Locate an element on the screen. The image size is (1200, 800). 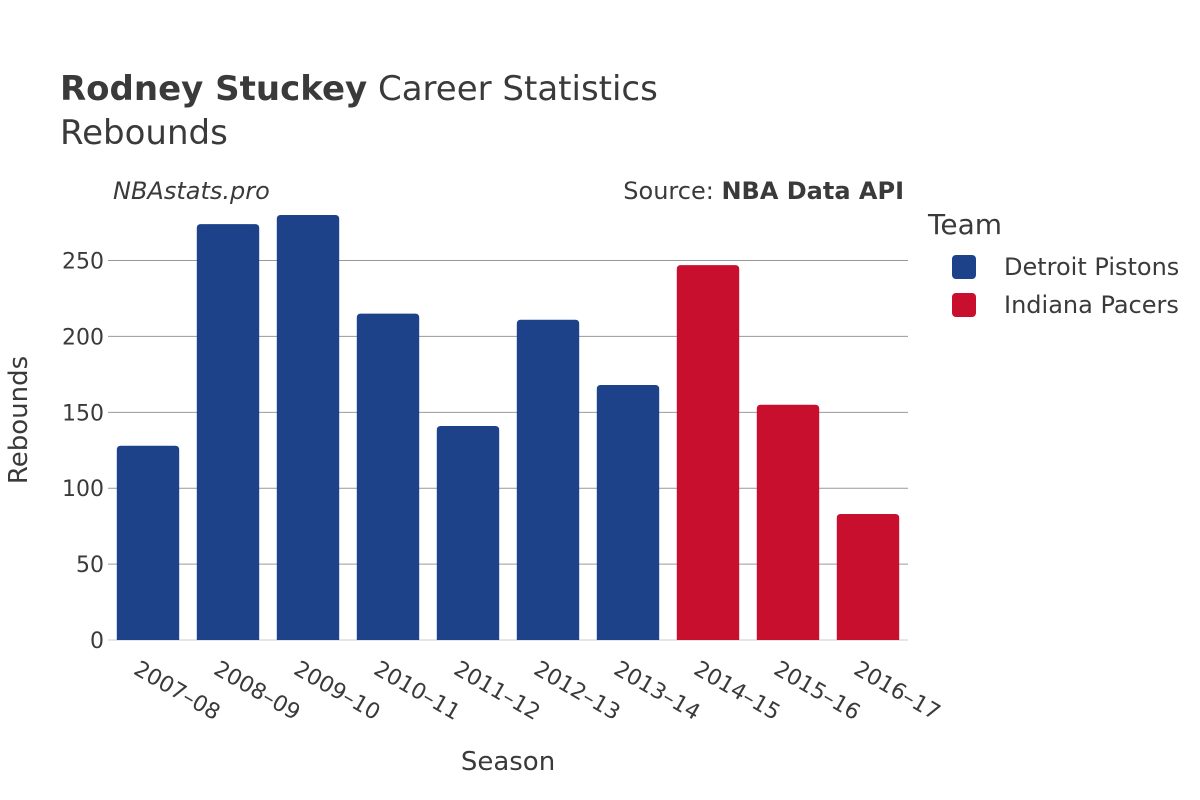
x-tick-label: 2012–13 is located at coordinates (576, 691).